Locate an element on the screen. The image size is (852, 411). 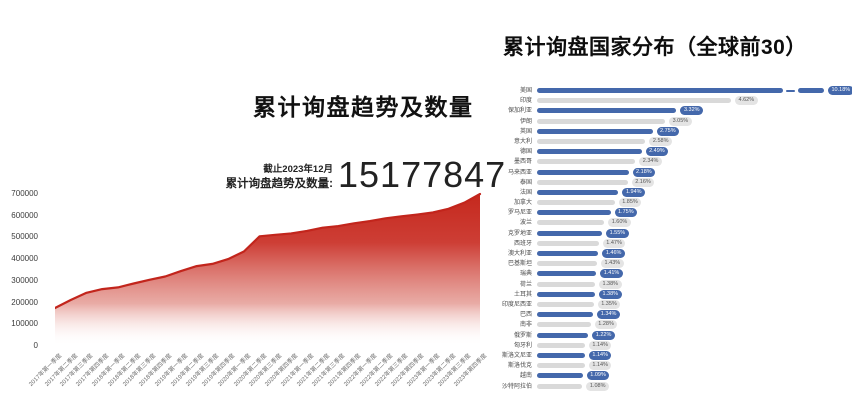
country-label: 越南 is located at coordinates (525, 376).